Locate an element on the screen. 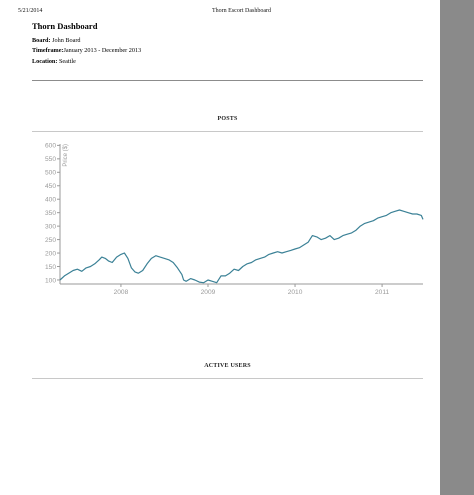 The width and height of the screenshot is (474, 495). board-info: Board: John Board is located at coordinates (56, 40).